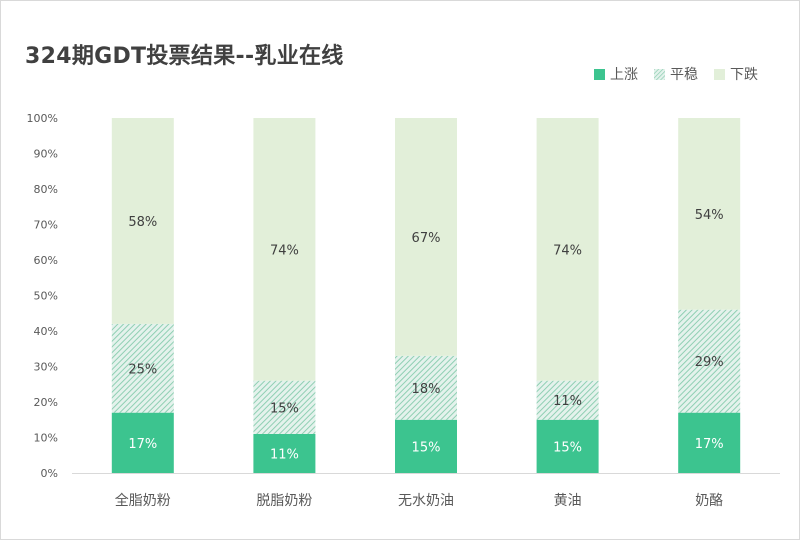 Image resolution: width=800 pixels, height=540 pixels. I want to click on legend-item-stable: 平稳, so click(676, 74).